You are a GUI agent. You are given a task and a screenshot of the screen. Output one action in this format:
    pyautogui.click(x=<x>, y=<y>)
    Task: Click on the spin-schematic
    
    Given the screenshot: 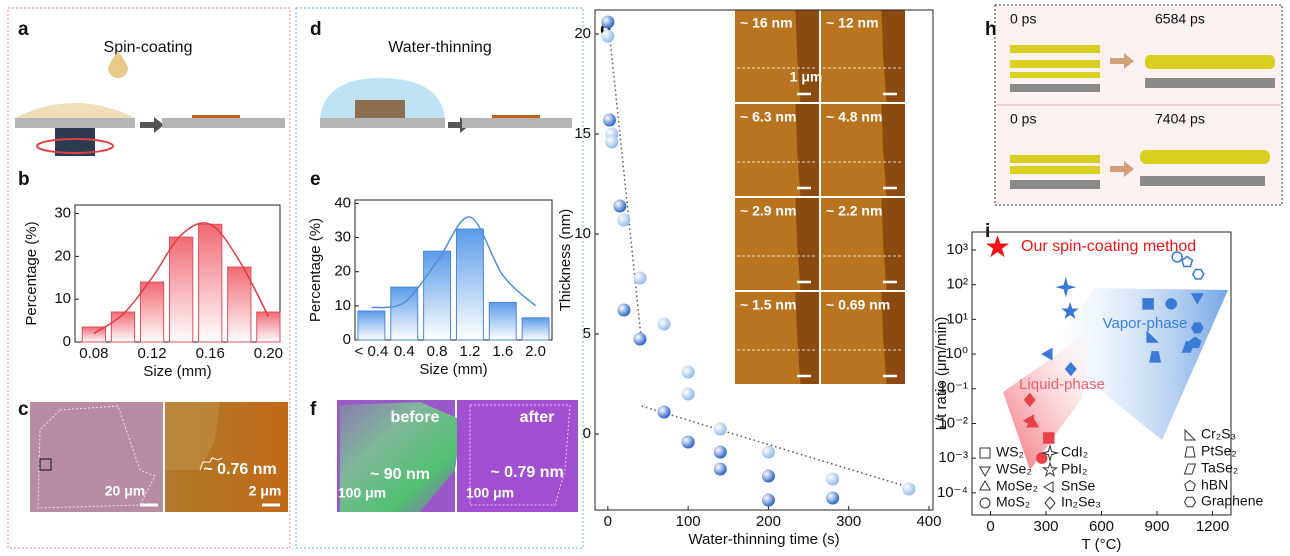 What is the action you would take?
    pyautogui.click(x=150, y=104)
    